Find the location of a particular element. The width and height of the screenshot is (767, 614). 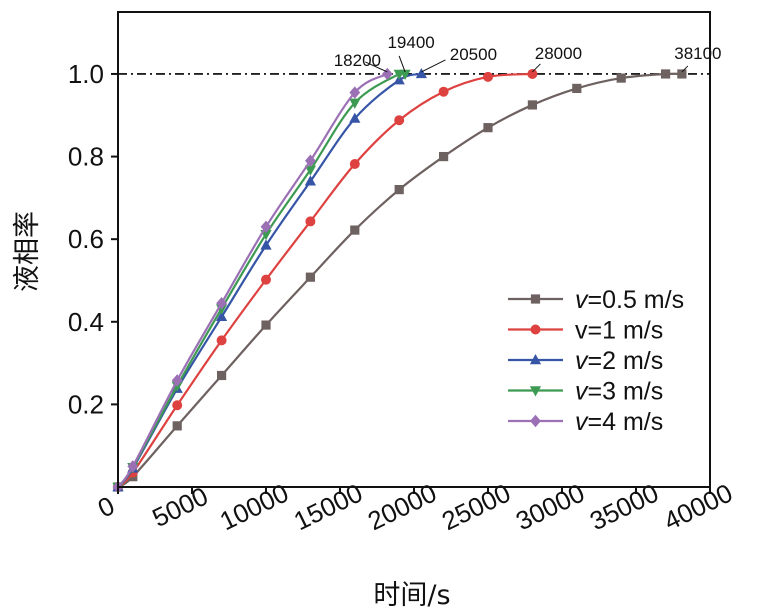

y-tick-label: 0.4 is located at coordinates (86, 322).